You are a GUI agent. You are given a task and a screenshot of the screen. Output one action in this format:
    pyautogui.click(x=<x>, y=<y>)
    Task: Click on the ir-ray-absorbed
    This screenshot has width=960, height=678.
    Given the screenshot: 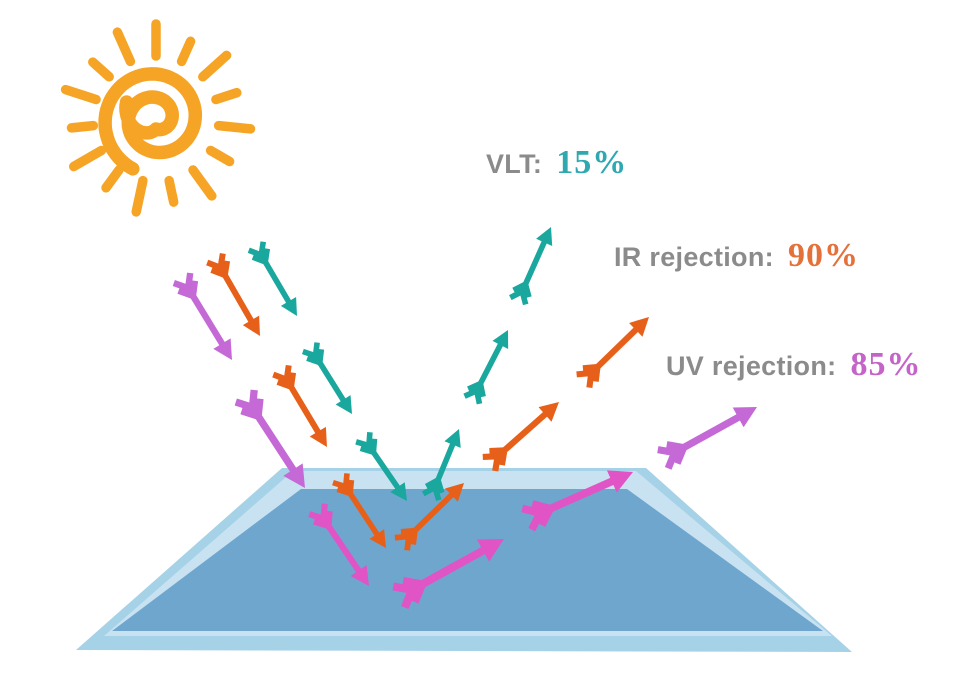 What is the action you would take?
    pyautogui.click(x=359, y=511)
    